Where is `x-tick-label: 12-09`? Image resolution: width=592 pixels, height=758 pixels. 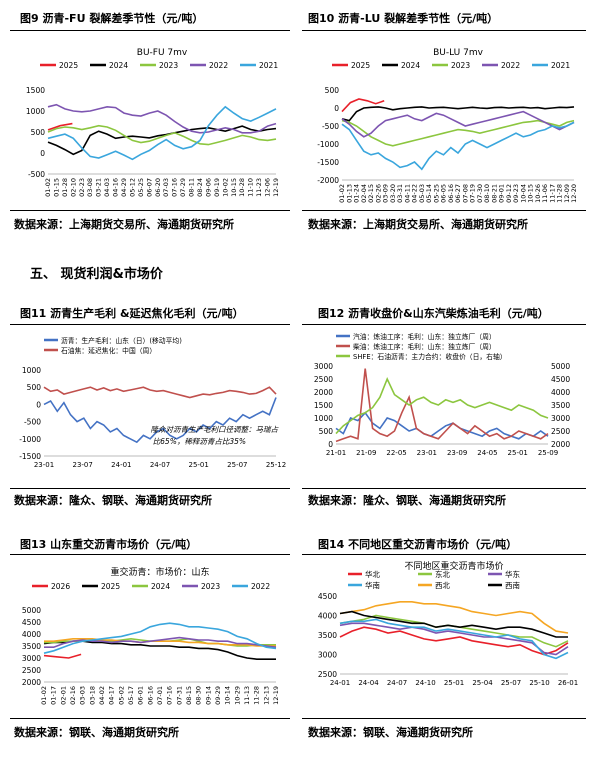 x-tick-label: 12-09 is located at coordinates (567, 193).